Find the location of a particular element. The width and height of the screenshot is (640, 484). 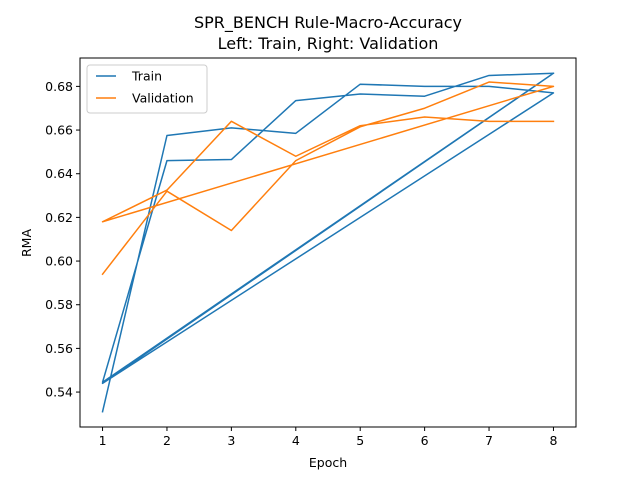

x-tick-label: 5 is located at coordinates (360, 440).